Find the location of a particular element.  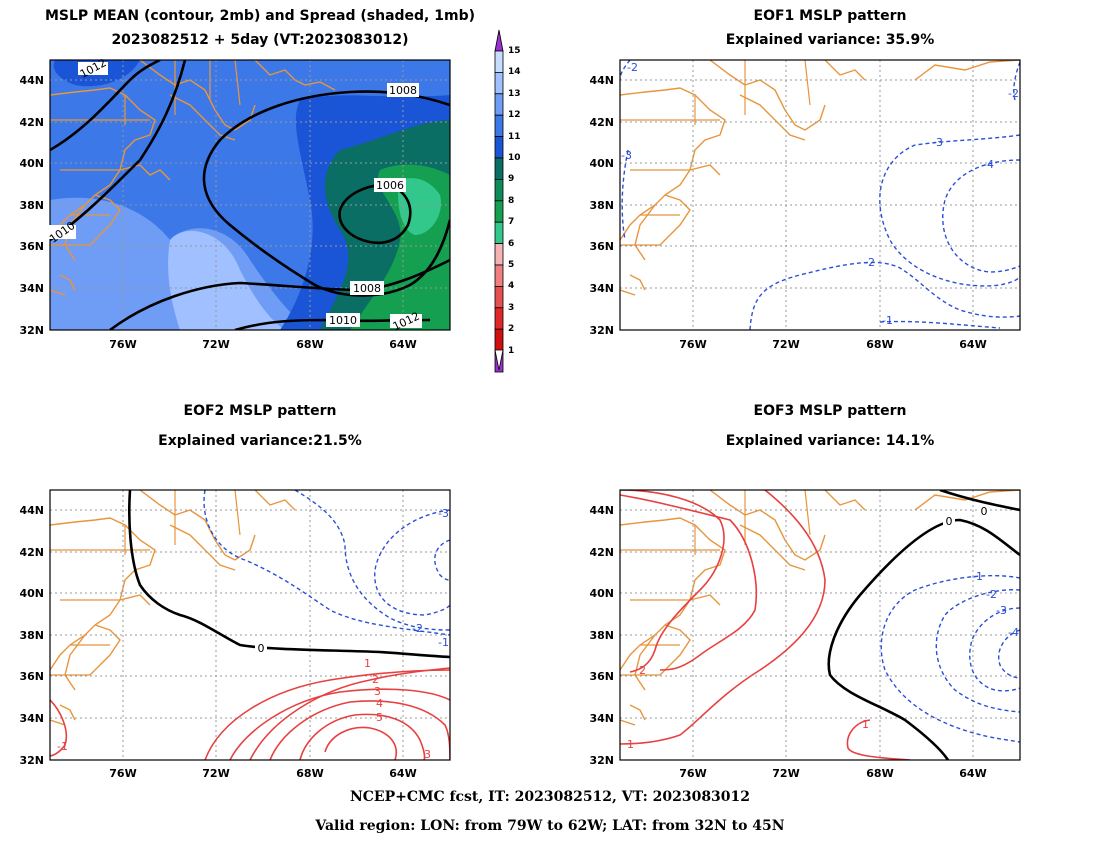

colorbar-top-arrow is located at coordinates (499, 40).